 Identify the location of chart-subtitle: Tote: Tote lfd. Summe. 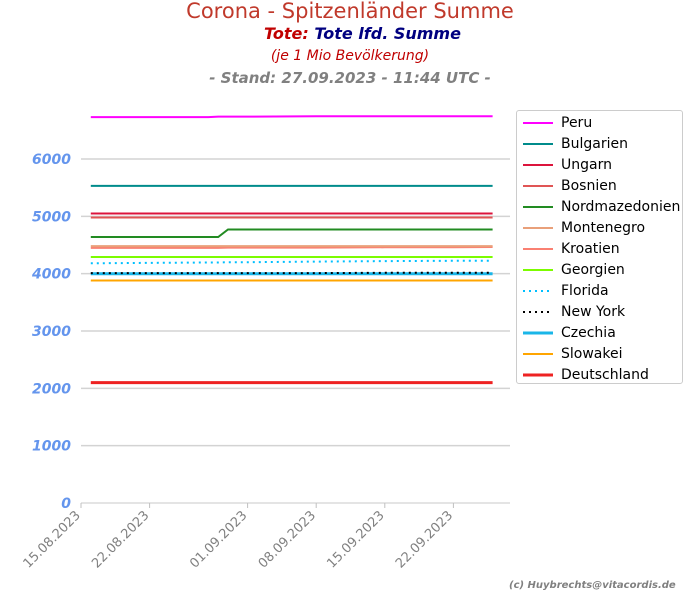
(350, 33).